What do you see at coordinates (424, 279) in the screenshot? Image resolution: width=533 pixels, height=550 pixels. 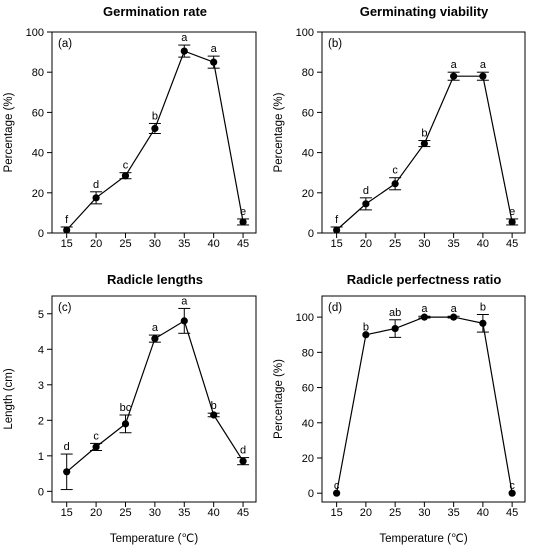 I see `chart-title: Radicle perfectness ratio` at bounding box center [424, 279].